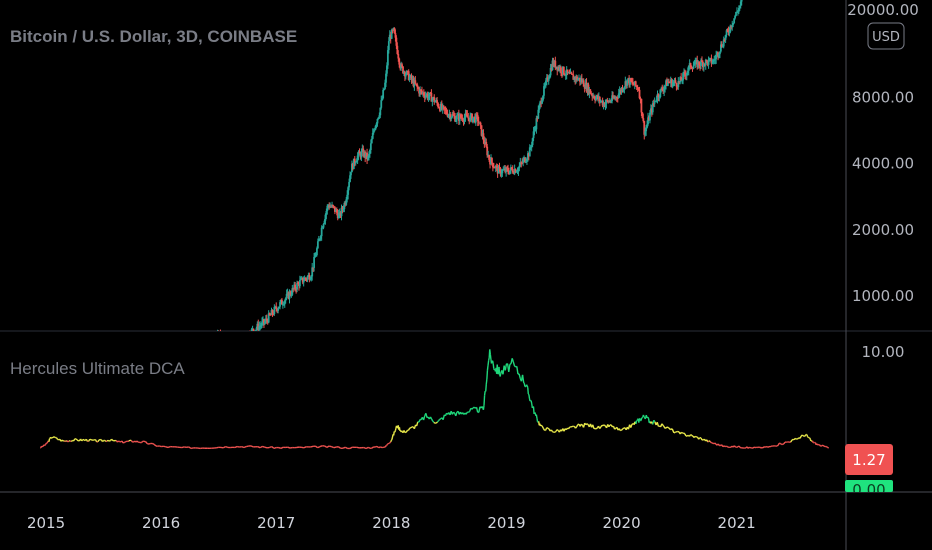 Image resolution: width=932 pixels, height=550 pixels. Describe the element at coordinates (883, 153) in the screenshot. I see `price-axis: 1000.00 2000.00 4000.00 8000.00 20000.00` at that location.